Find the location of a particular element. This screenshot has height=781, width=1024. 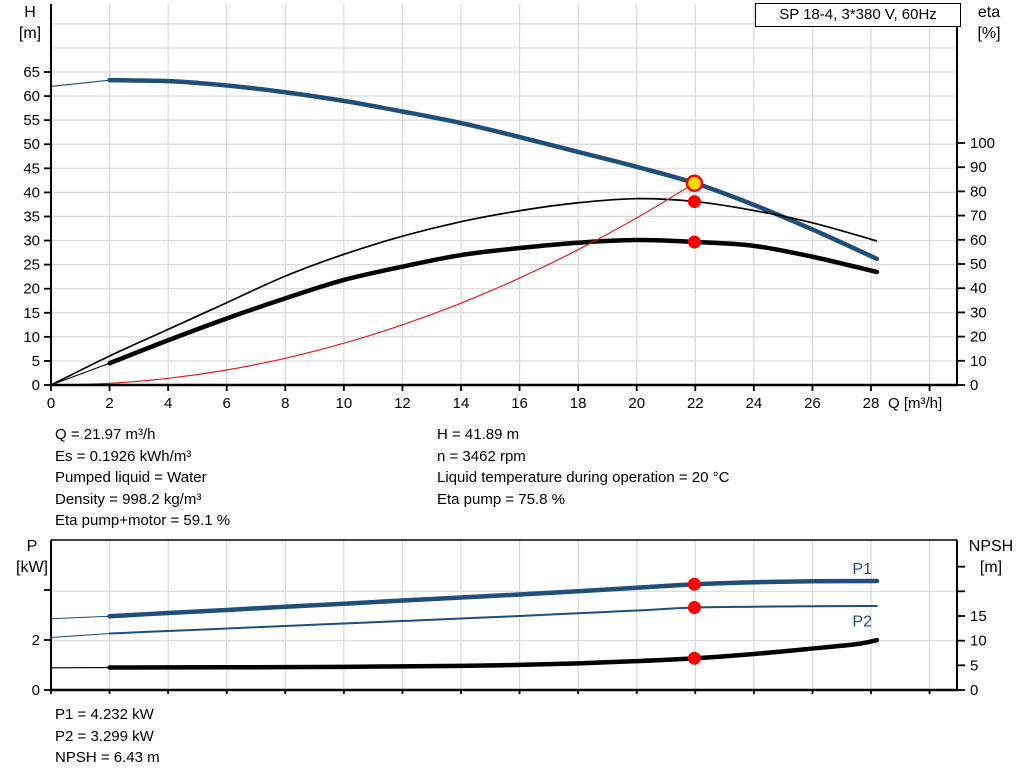

right-tick-label: 100 is located at coordinates (982, 143).